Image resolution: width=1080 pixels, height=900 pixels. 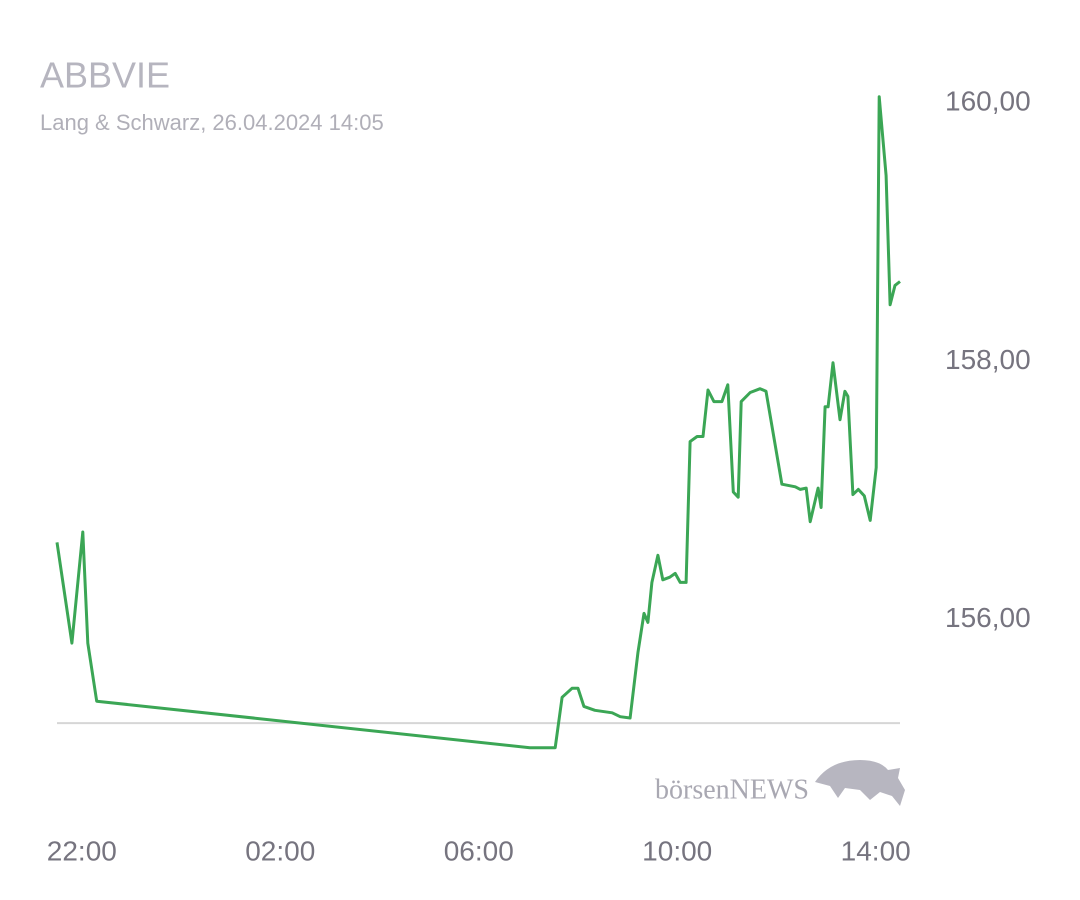 I want to click on x-tick-label: 22:00, so click(x=82, y=850).